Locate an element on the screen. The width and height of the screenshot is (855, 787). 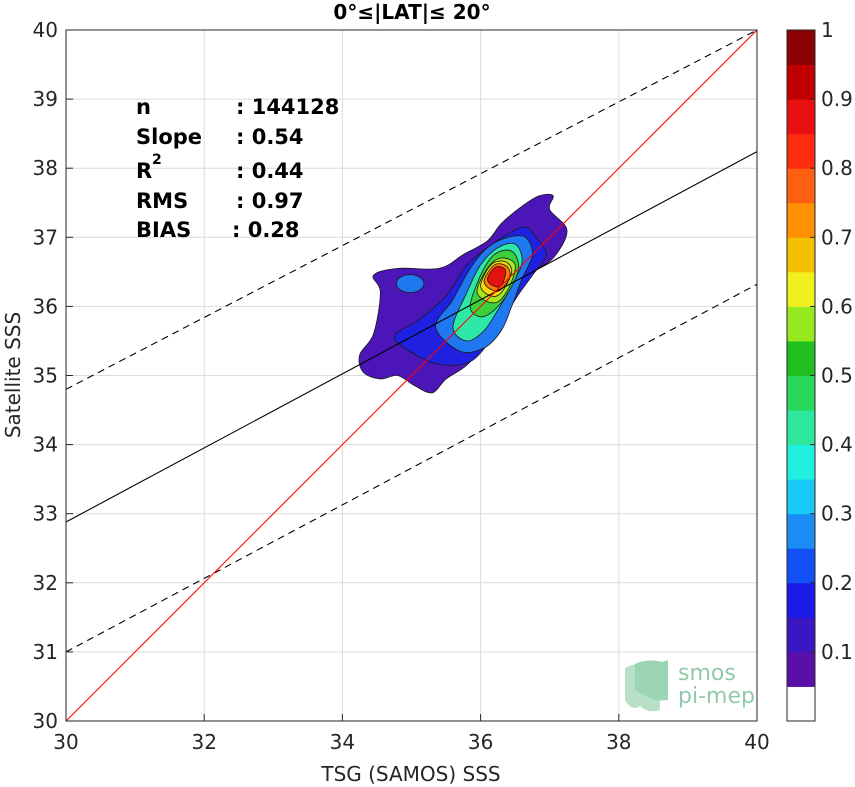
y-tick-label: 31 is located at coordinates (45, 652).